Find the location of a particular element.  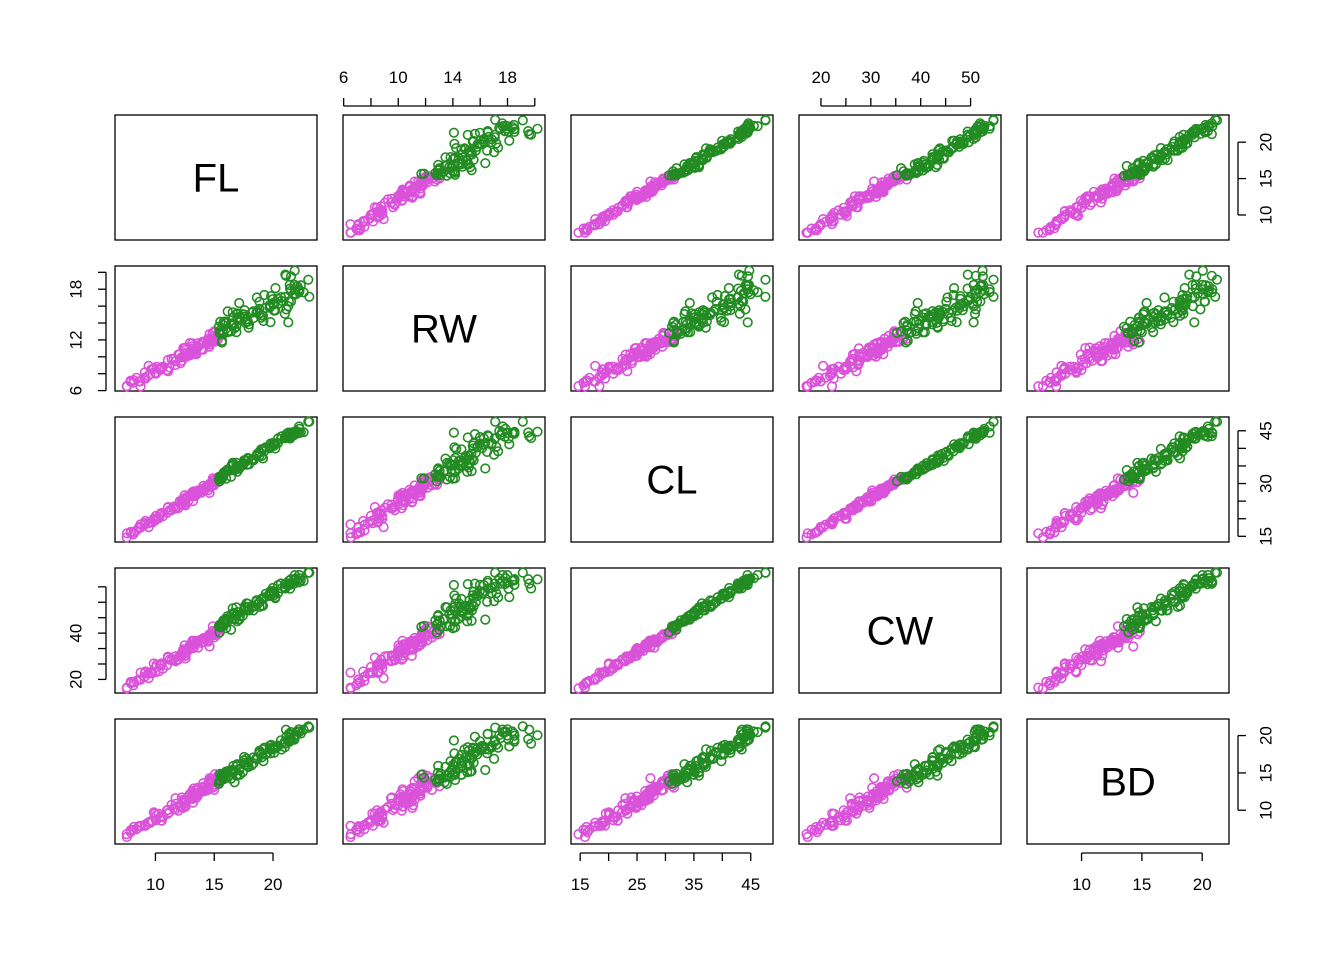

panel-BD-vs-CW is located at coordinates (900, 781).